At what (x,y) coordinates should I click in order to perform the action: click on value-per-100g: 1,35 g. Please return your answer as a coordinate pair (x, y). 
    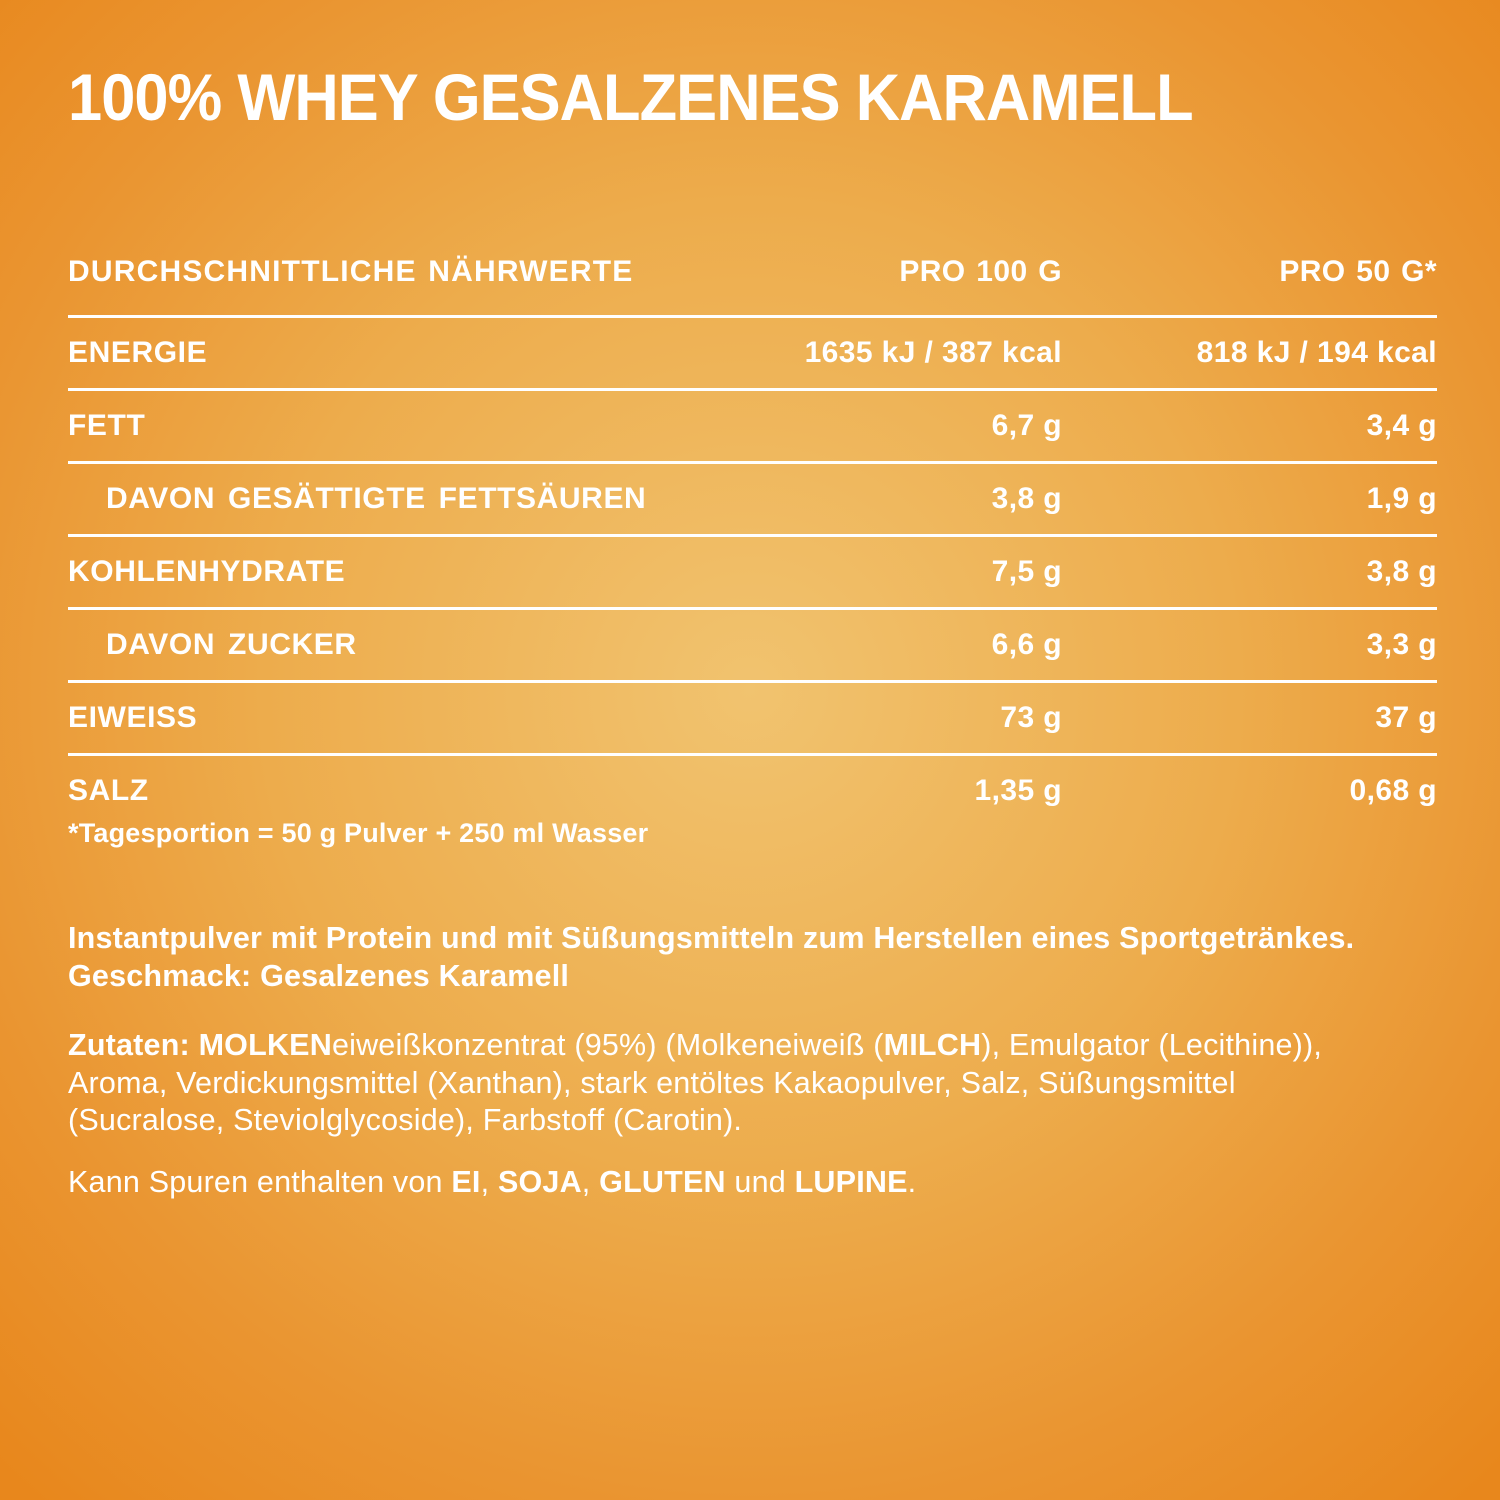
    Looking at the image, I should click on (1018, 790).